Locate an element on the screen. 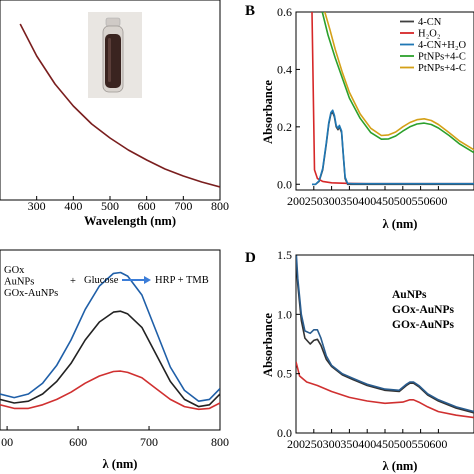 The image size is (474, 474). panel-a-xticks: 300 400 500 600 700 800 is located at coordinates (128, 204).